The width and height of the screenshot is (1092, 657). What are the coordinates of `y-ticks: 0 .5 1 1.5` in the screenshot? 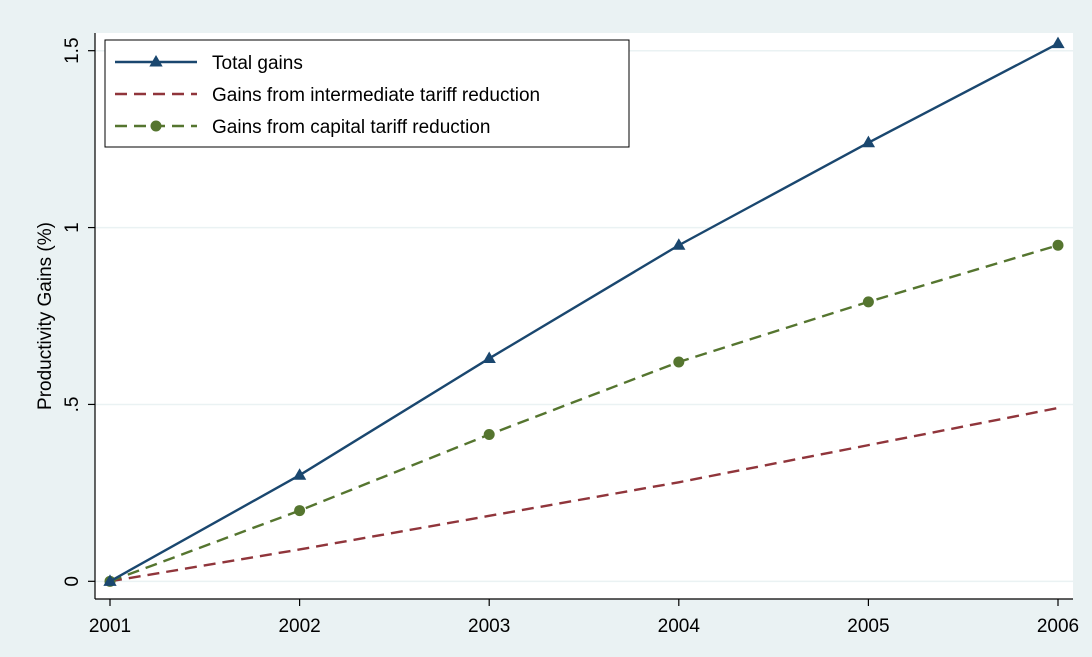 It's located at (78, 312).